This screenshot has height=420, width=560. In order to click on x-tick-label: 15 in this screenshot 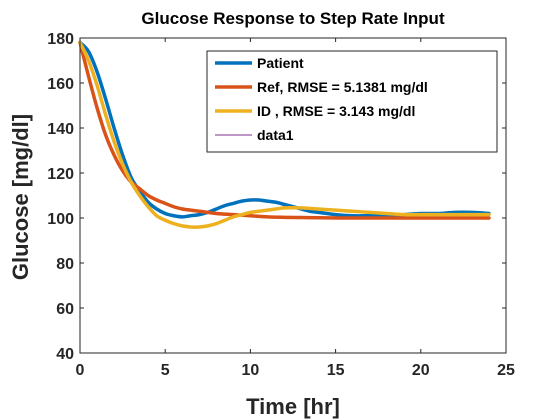, I will do `click(336, 370)`.